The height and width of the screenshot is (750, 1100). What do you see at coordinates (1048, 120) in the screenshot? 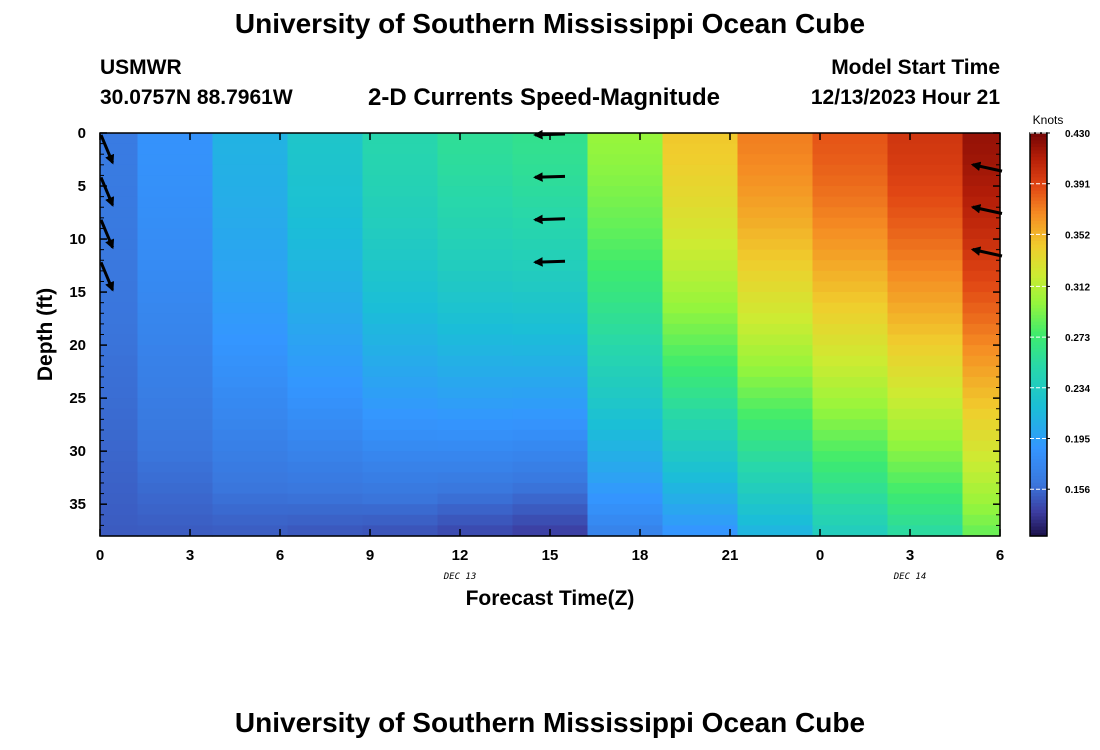
I see `colorbar-label: Knots` at bounding box center [1048, 120].